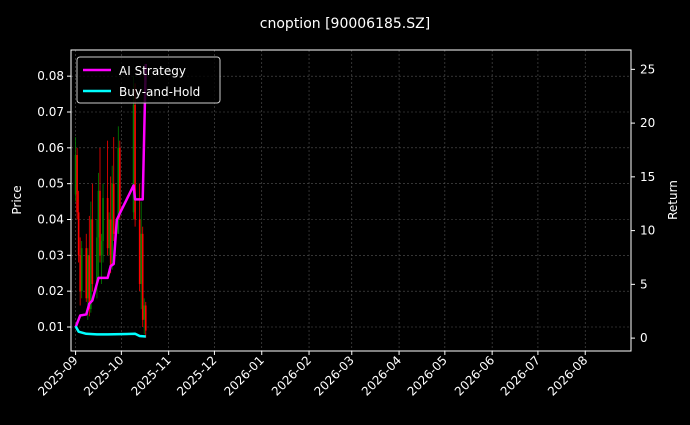 The image size is (690, 425). Describe the element at coordinates (50, 255) in the screenshot. I see `y-left-tick-label: 0.03` at that location.